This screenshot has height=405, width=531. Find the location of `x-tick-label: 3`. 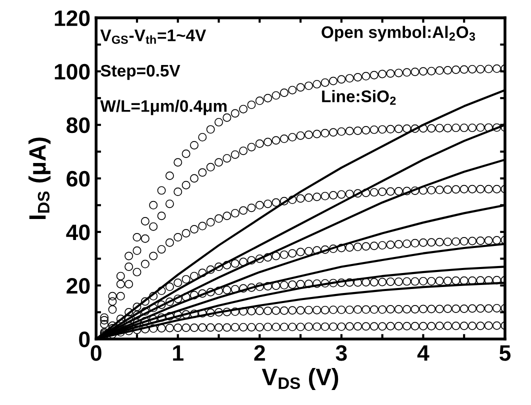

x-tick-label: 3 is located at coordinates (341, 353).